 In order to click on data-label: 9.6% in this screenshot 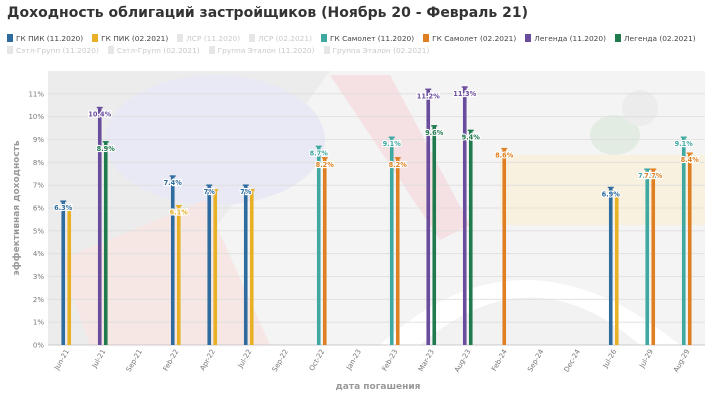, I will do `click(434, 133)`.